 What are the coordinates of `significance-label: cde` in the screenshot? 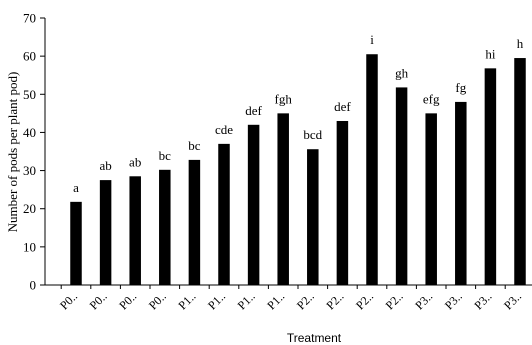 It's located at (224, 129).